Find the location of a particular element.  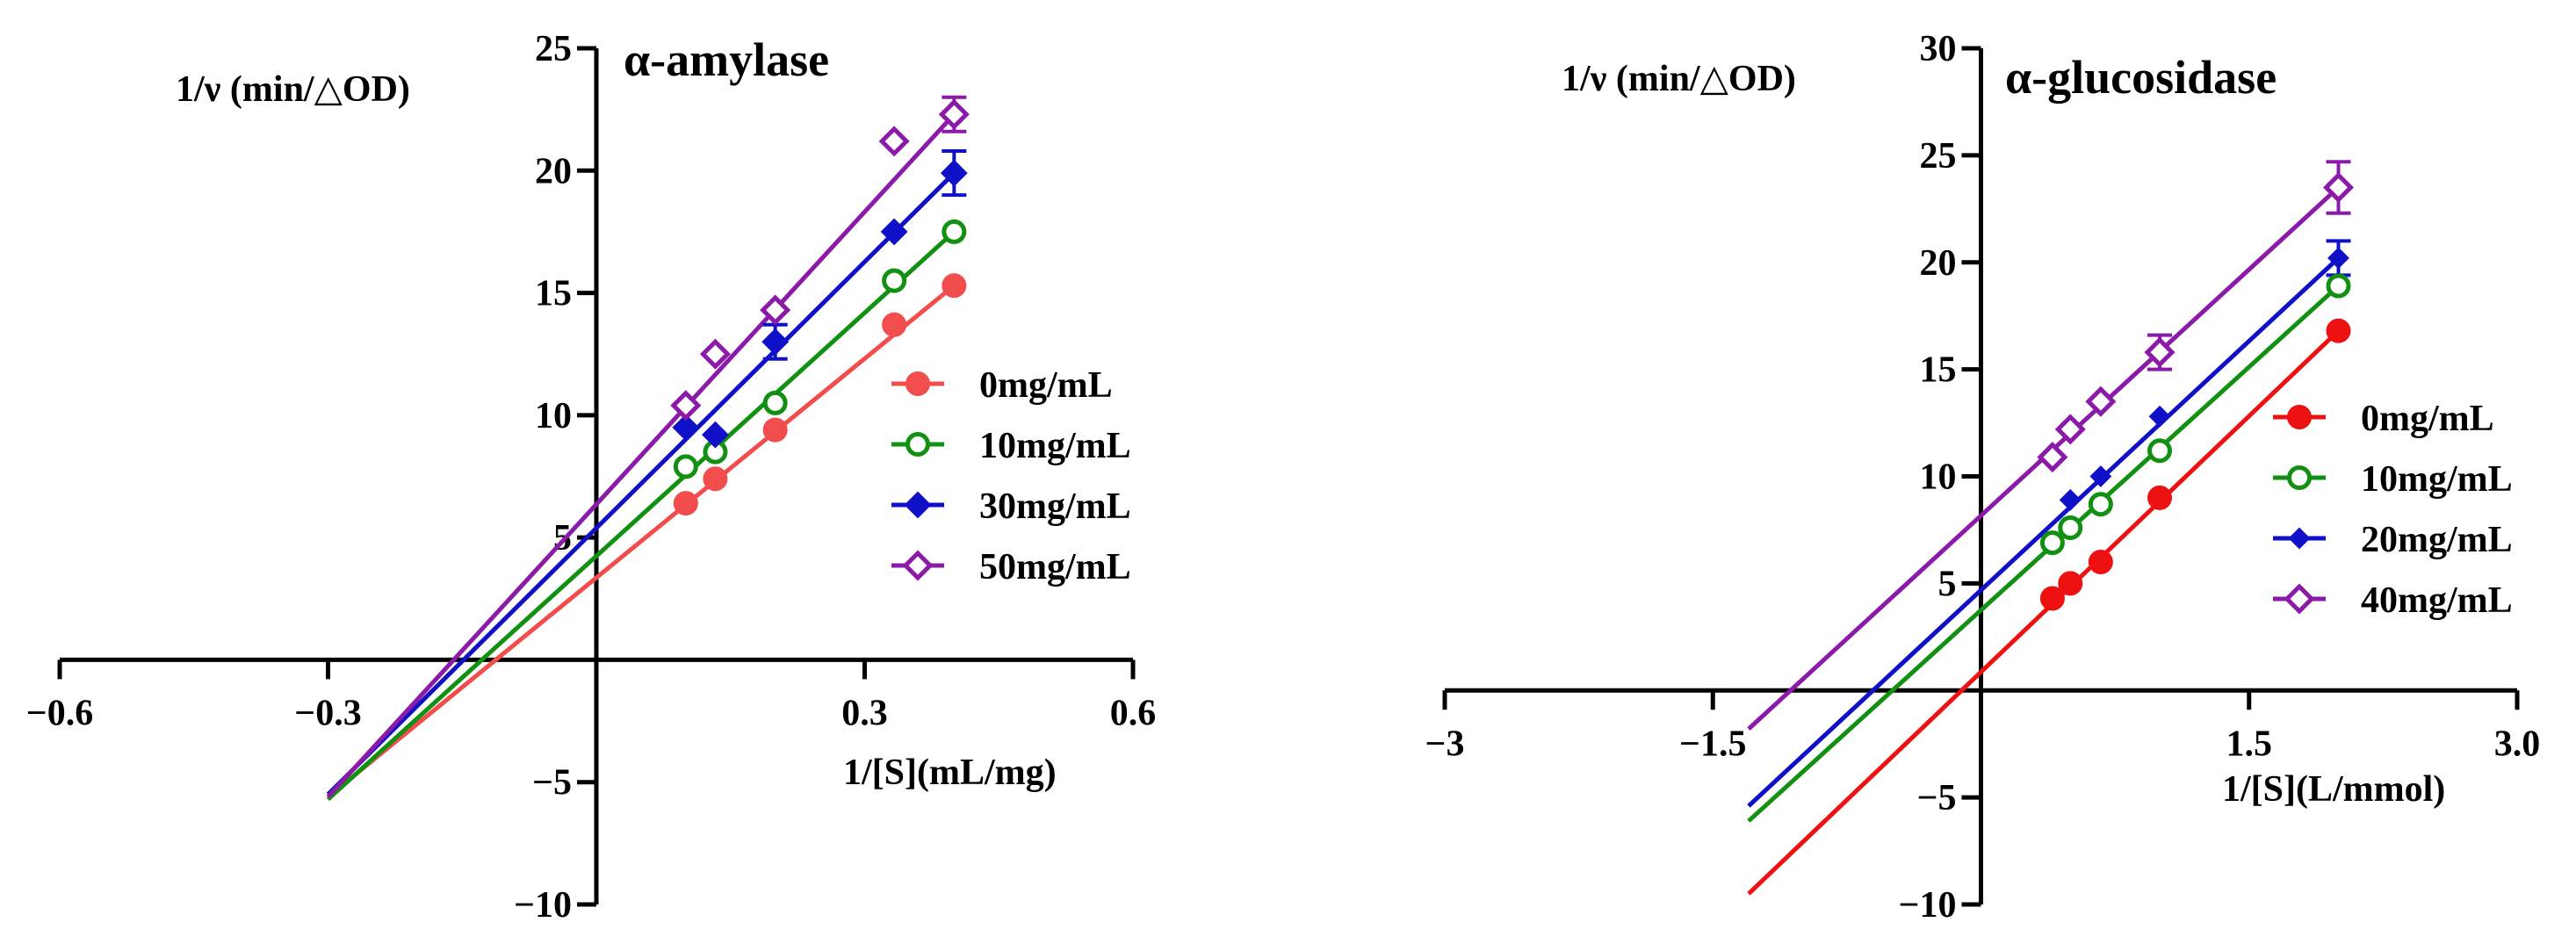

x-axis-label: 1/[S](mL/mg) is located at coordinates (950, 773).